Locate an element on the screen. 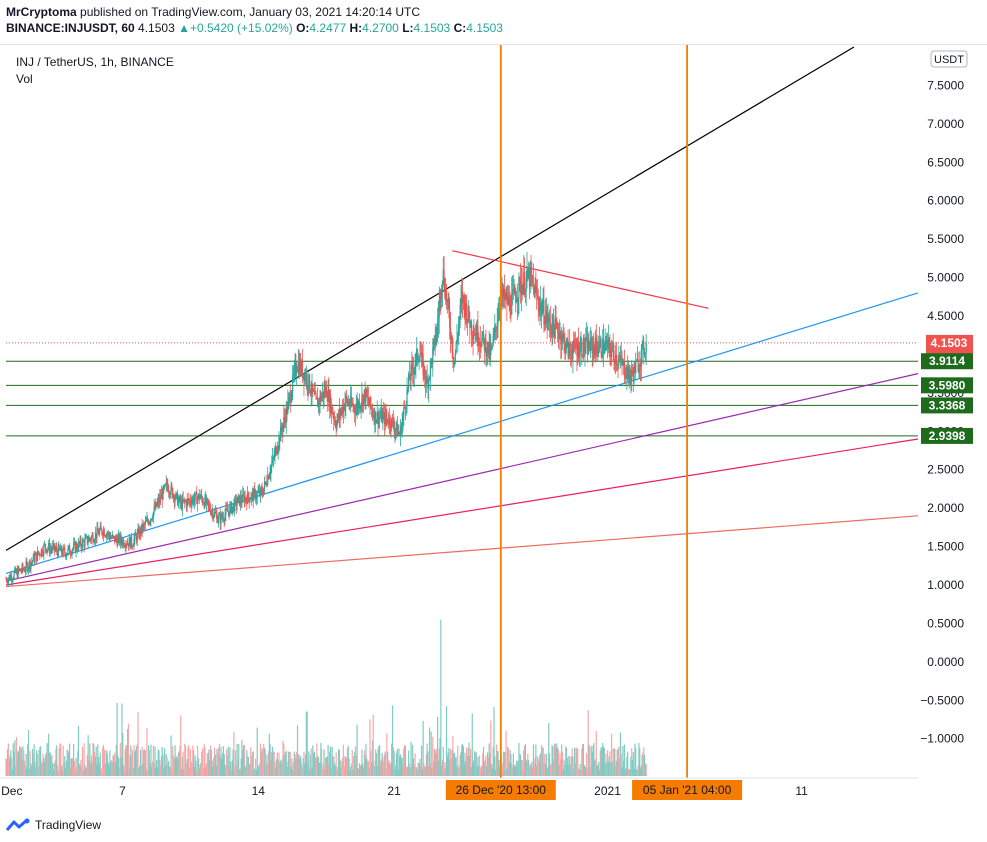  author-name: MrCryptoma is located at coordinates (41, 12).